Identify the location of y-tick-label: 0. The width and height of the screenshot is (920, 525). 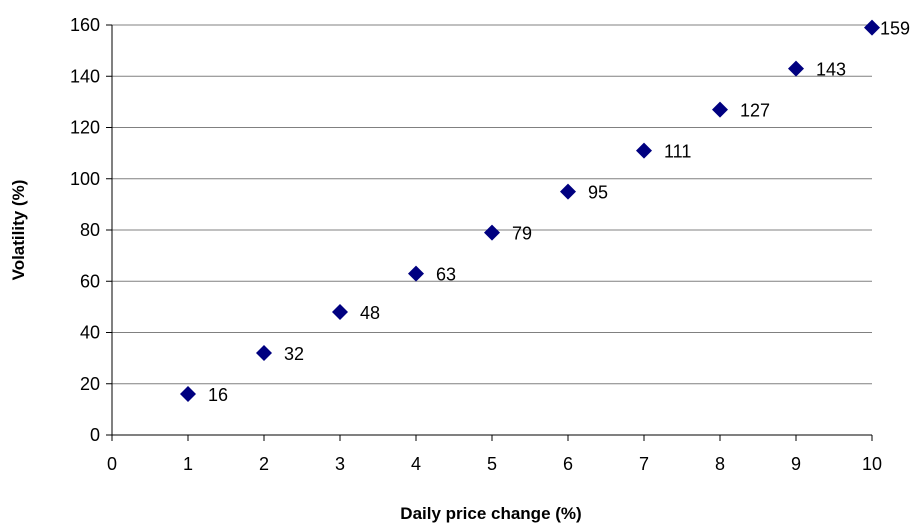
(95, 435).